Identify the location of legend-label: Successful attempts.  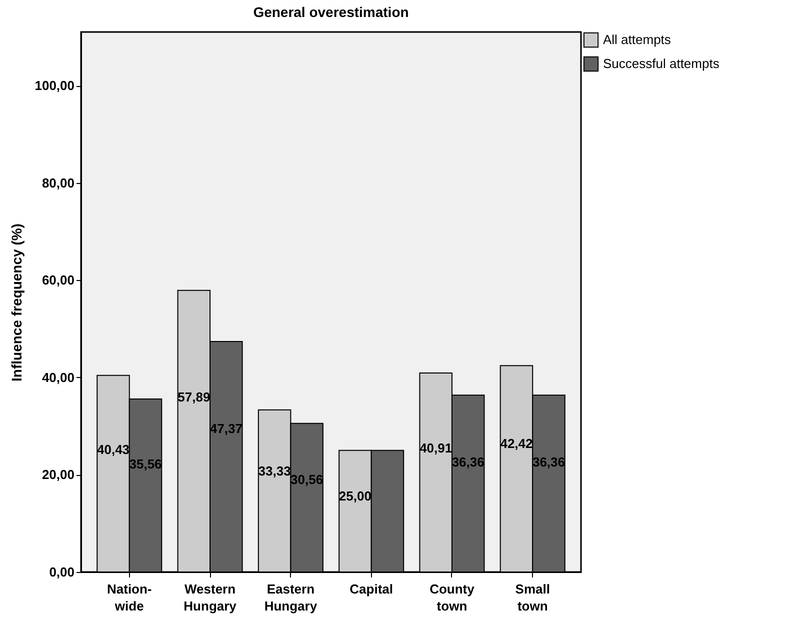
(661, 63).